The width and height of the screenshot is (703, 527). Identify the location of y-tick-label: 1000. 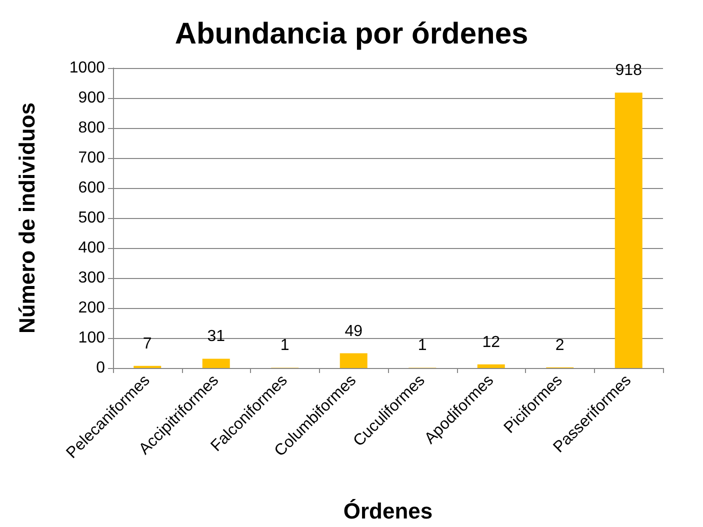
(87, 68).